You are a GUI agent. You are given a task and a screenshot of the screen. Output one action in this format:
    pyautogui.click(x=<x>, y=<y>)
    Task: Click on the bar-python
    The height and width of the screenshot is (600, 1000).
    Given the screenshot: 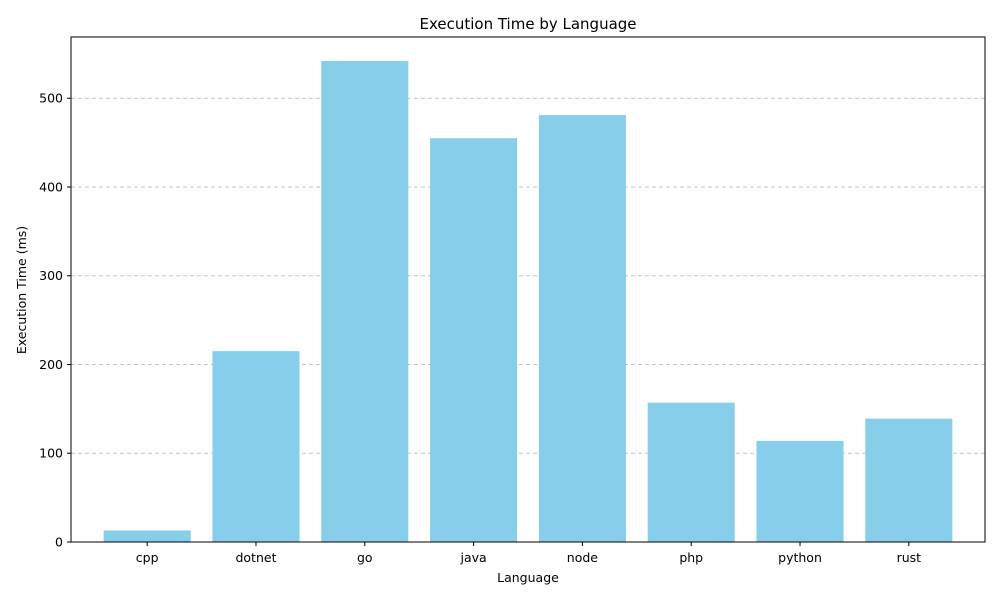 What is the action you would take?
    pyautogui.click(x=800, y=491)
    